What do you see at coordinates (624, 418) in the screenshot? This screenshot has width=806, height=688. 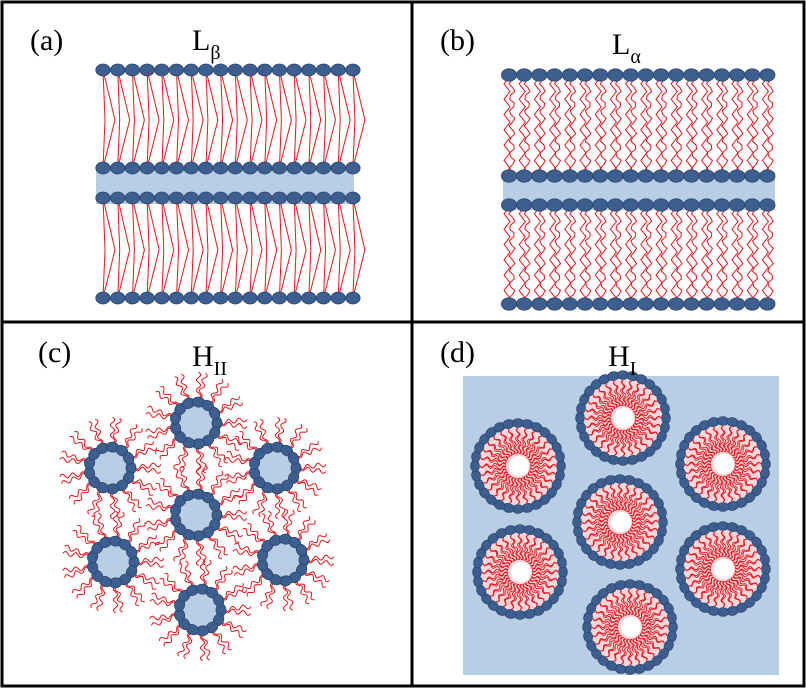 I see `micelle-center` at bounding box center [624, 418].